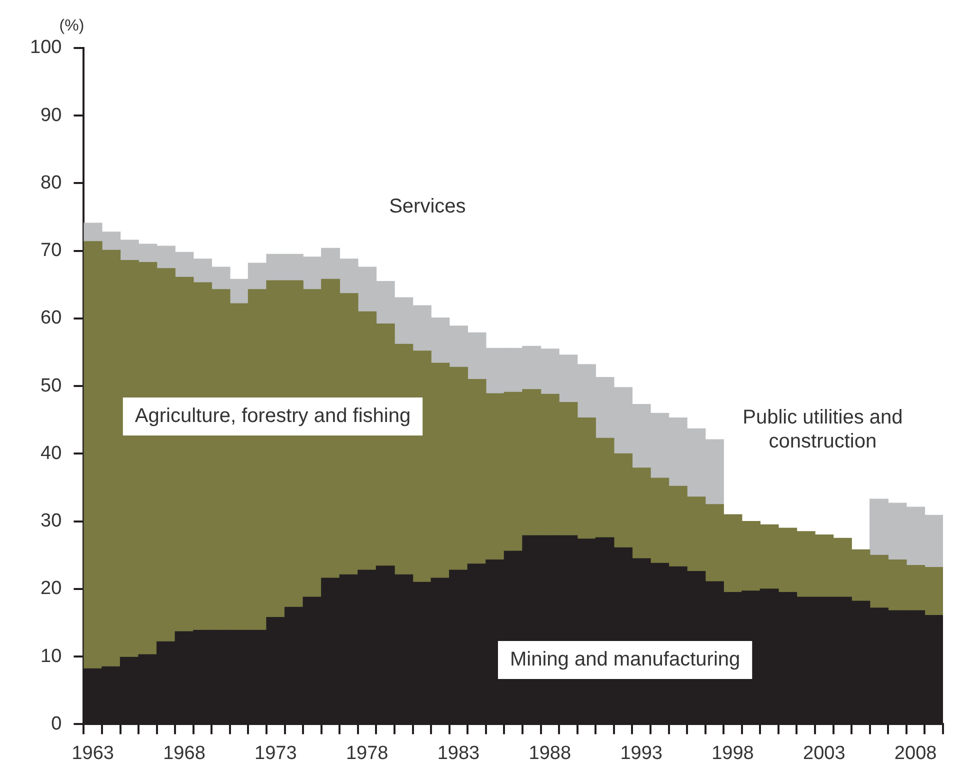 The height and width of the screenshot is (781, 961). I want to click on y-tick-label: 0, so click(56, 723).